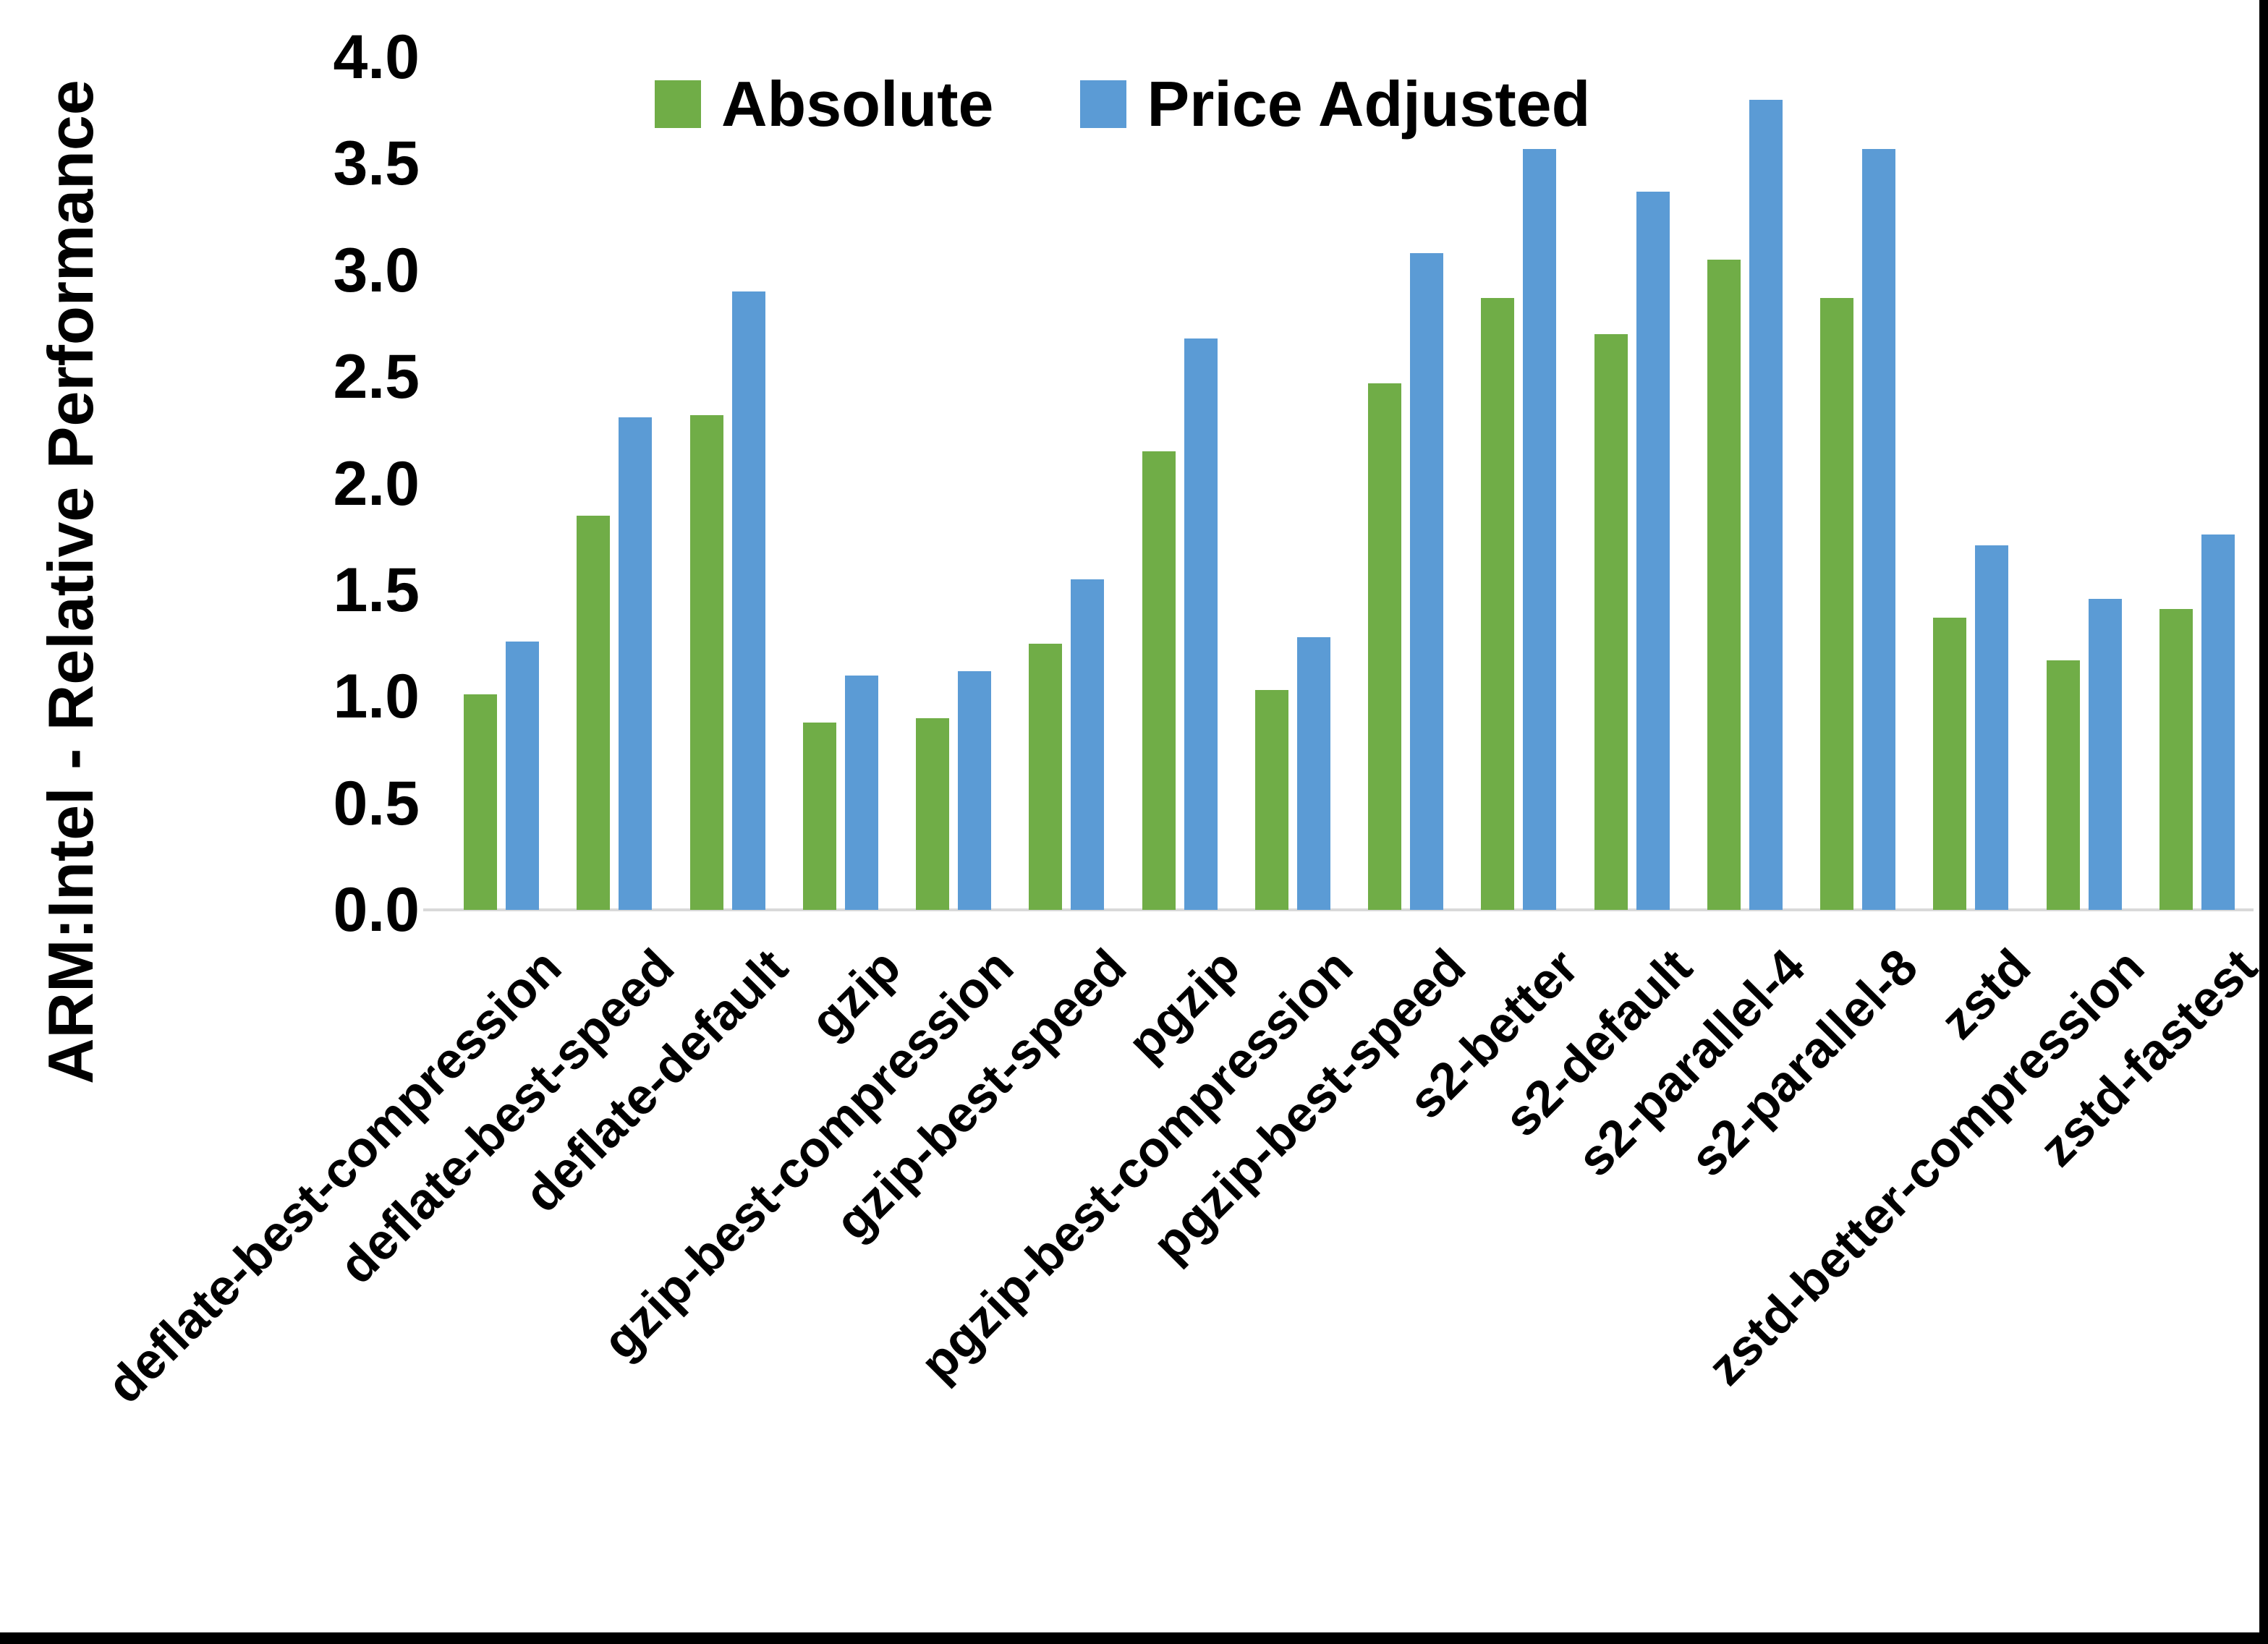 The height and width of the screenshot is (1644, 2268). I want to click on bar-absolute-deflate-best-speed, so click(594, 712).